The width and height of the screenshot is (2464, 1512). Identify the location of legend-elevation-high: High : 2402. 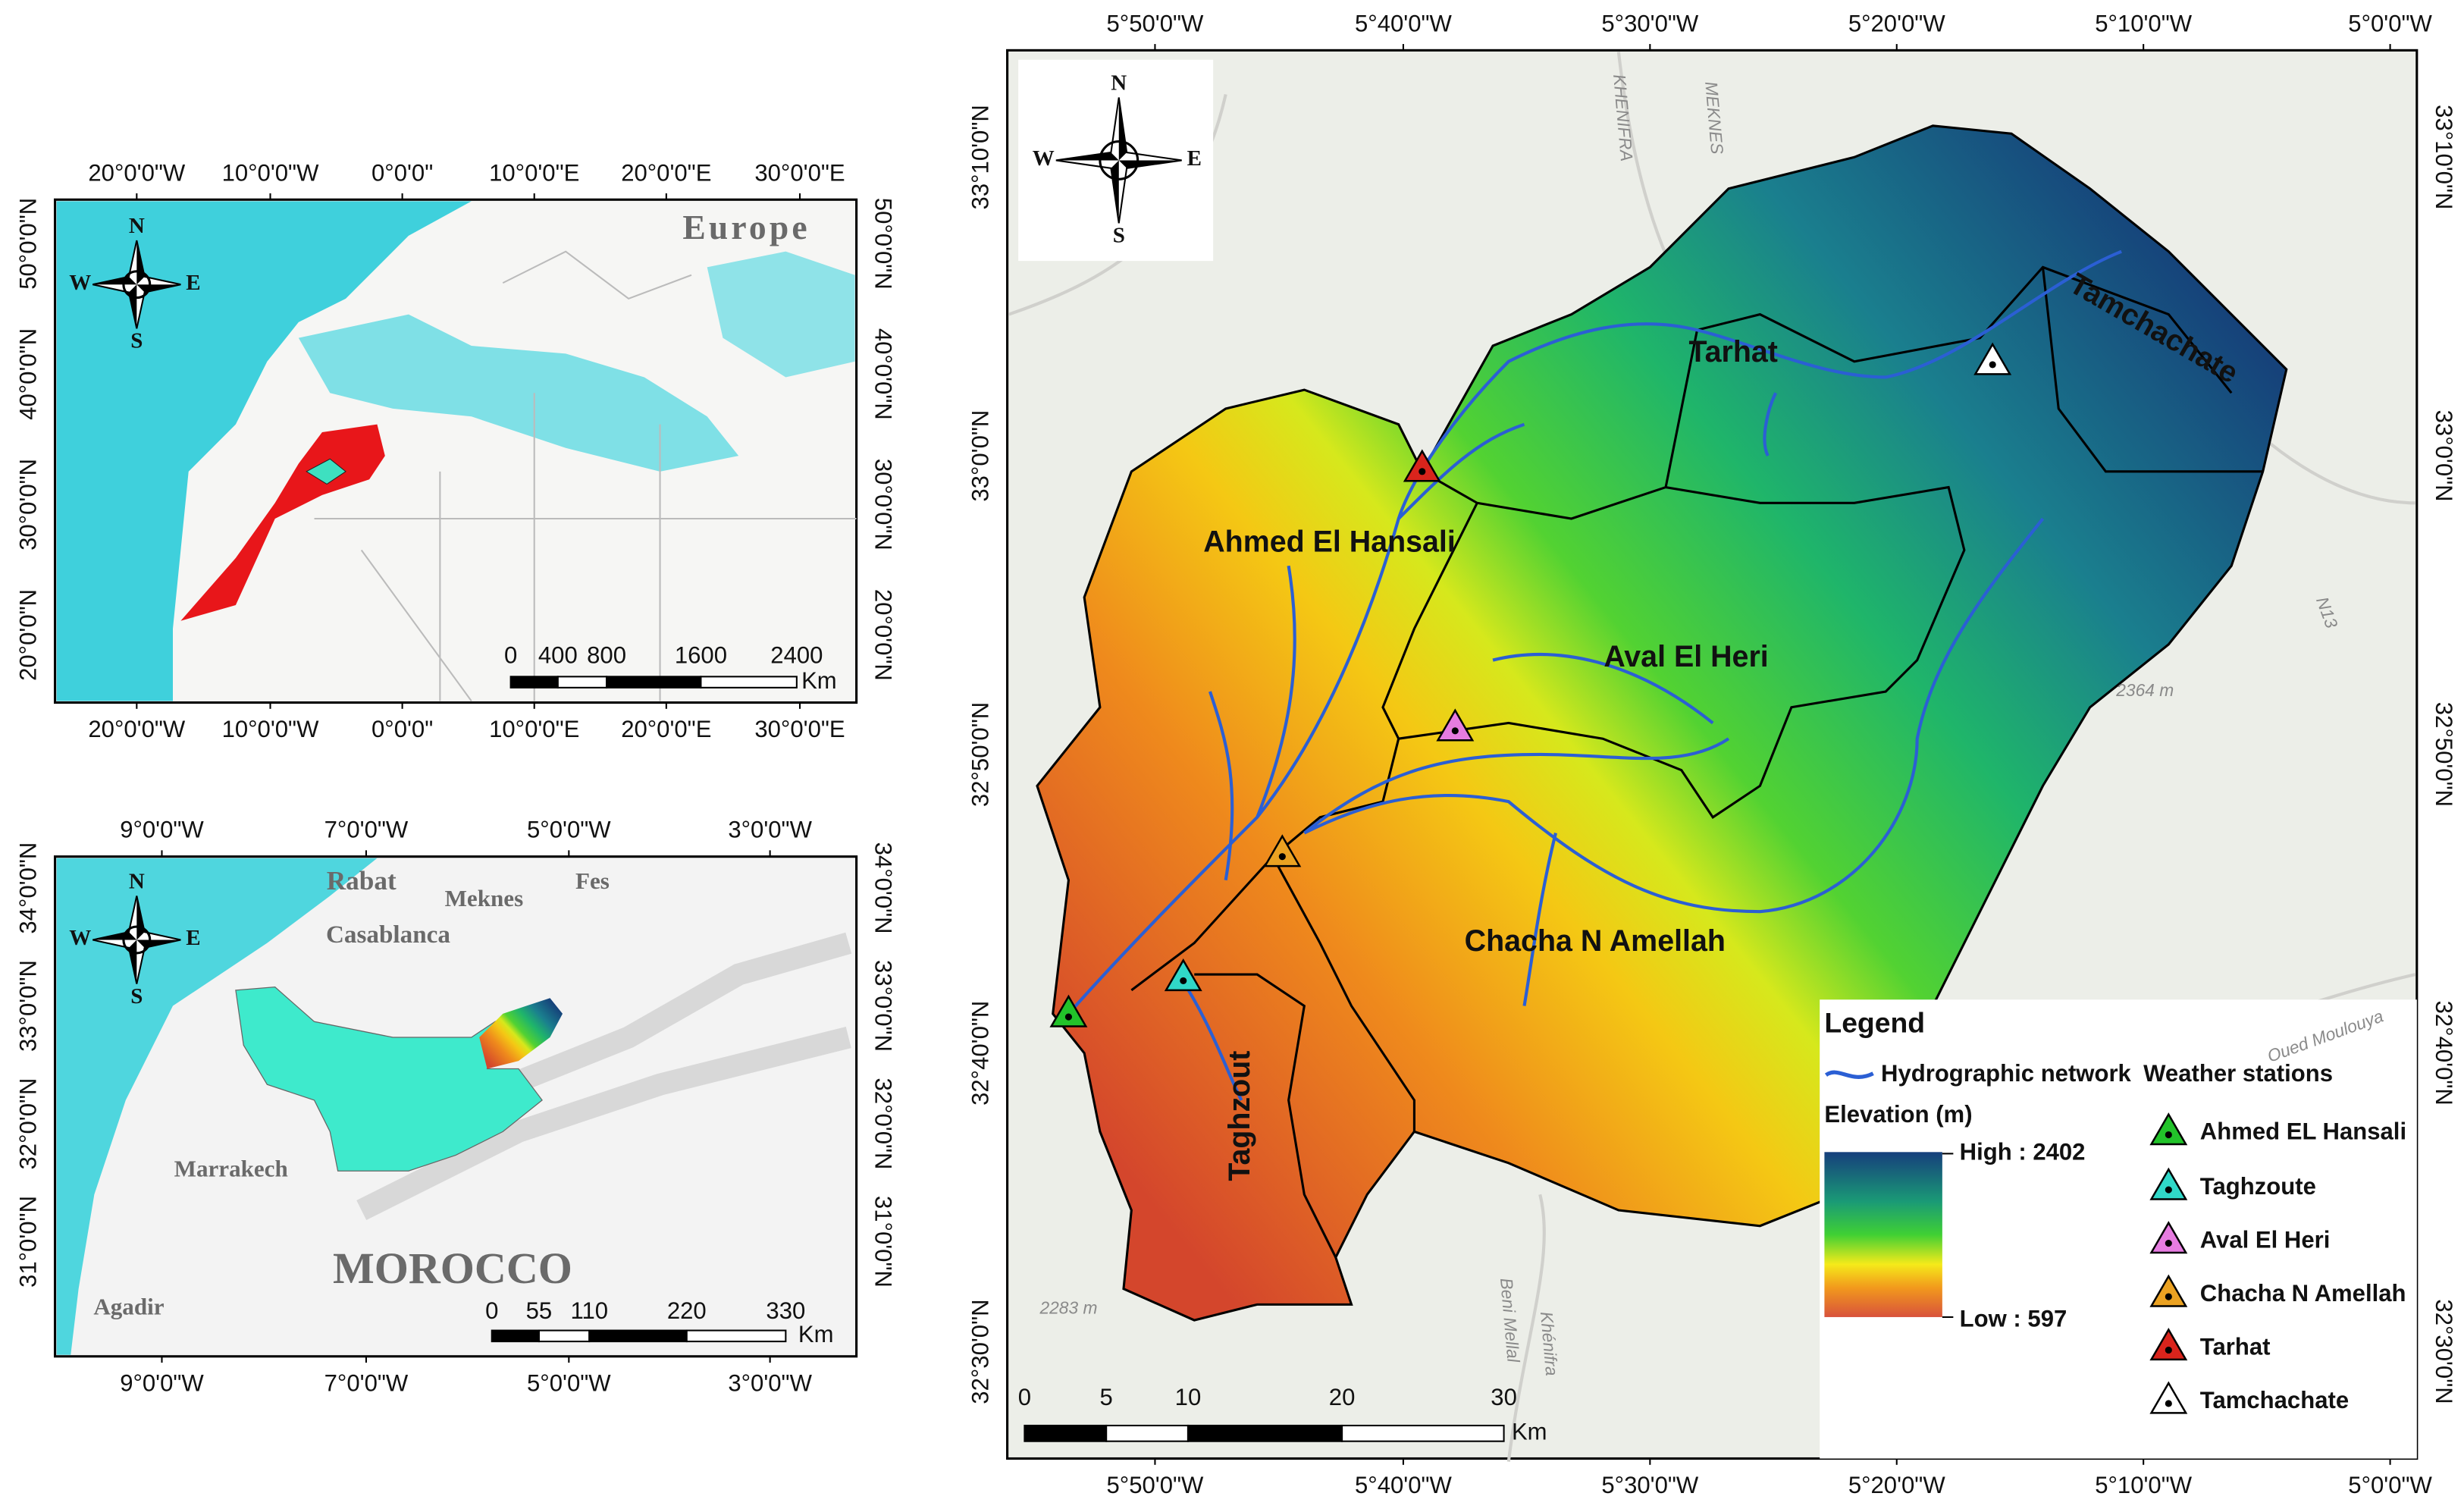
(2023, 1152).